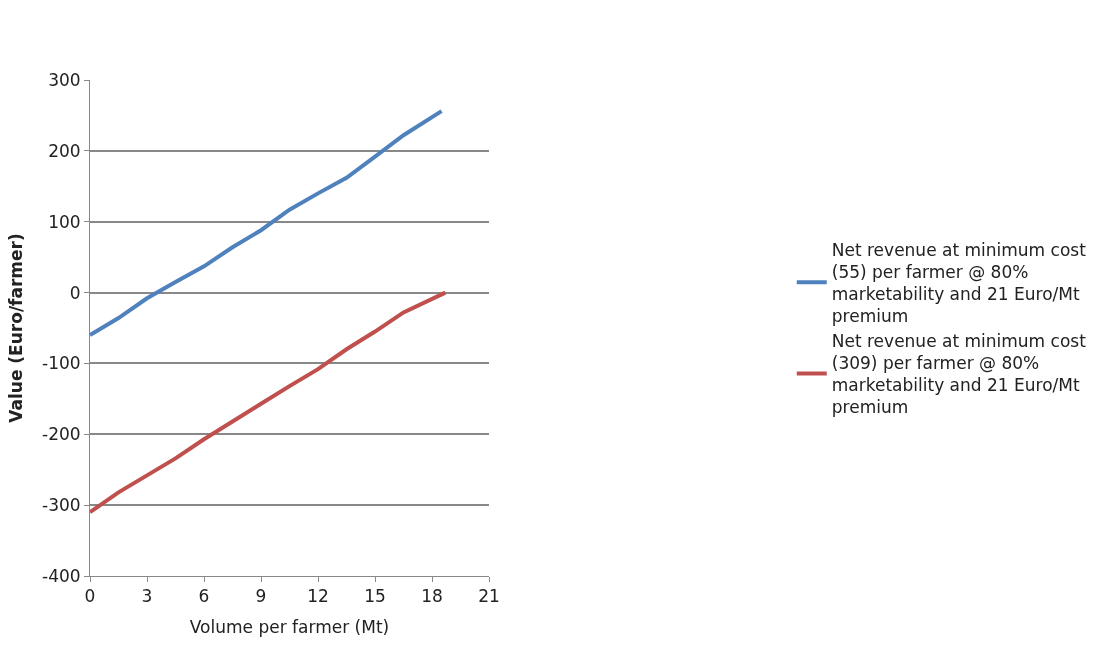 This screenshot has width=1104, height=645. Describe the element at coordinates (61, 505) in the screenshot. I see `y-tick-label: -300` at that location.